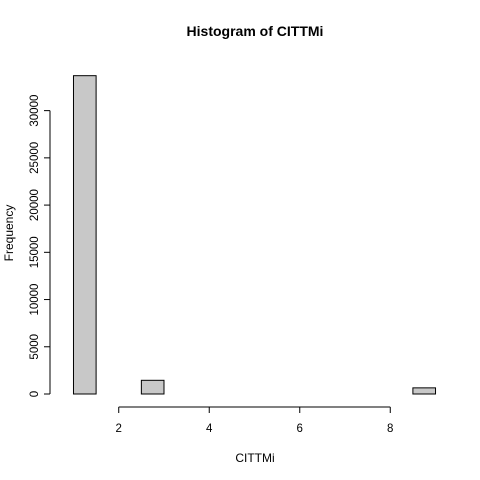 The height and width of the screenshot is (480, 480). I want to click on y-axis-label: Frequency, so click(9, 233).